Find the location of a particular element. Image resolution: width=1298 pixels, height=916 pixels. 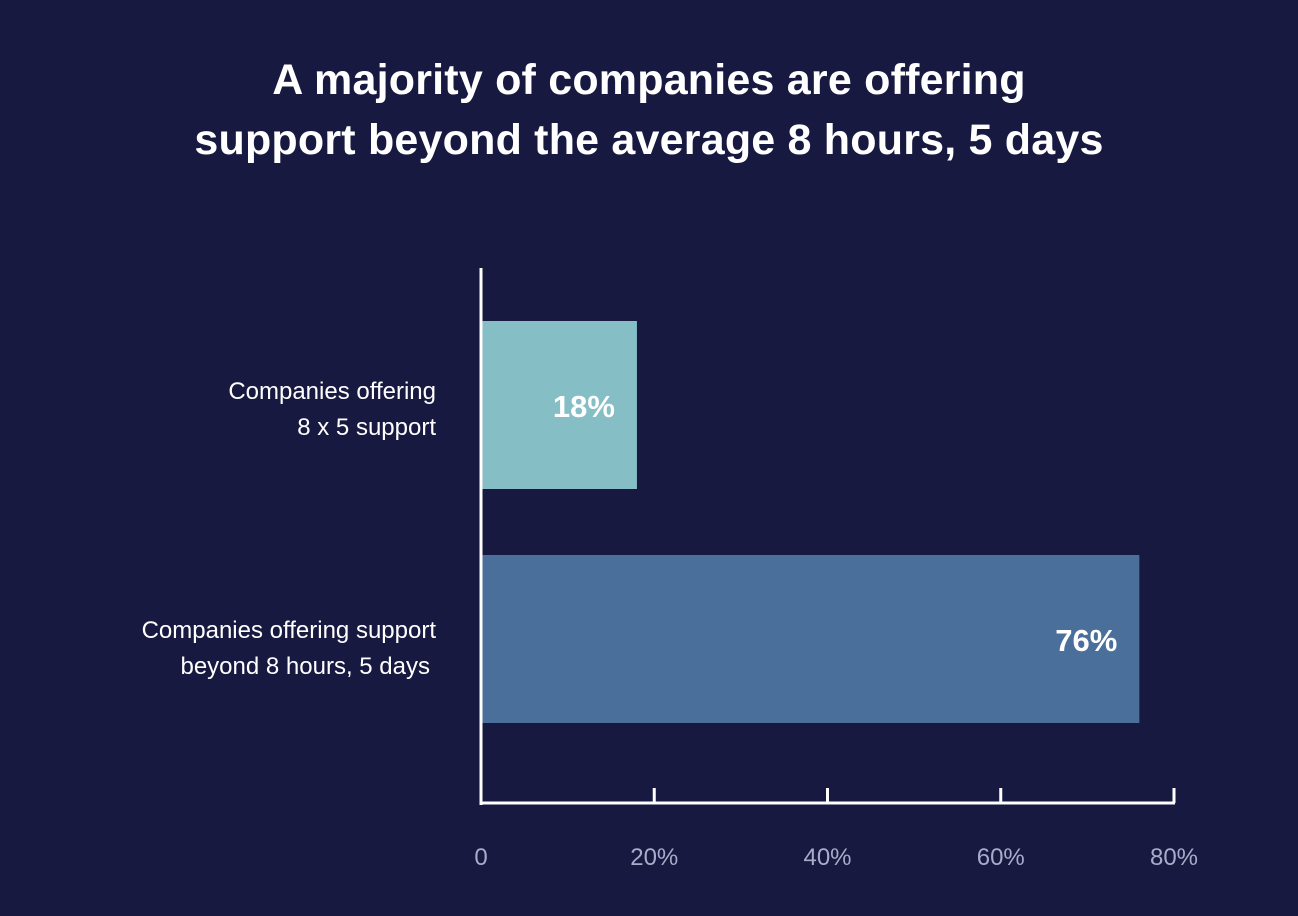

x-tick-label-3: 60% is located at coordinates (1001, 857).